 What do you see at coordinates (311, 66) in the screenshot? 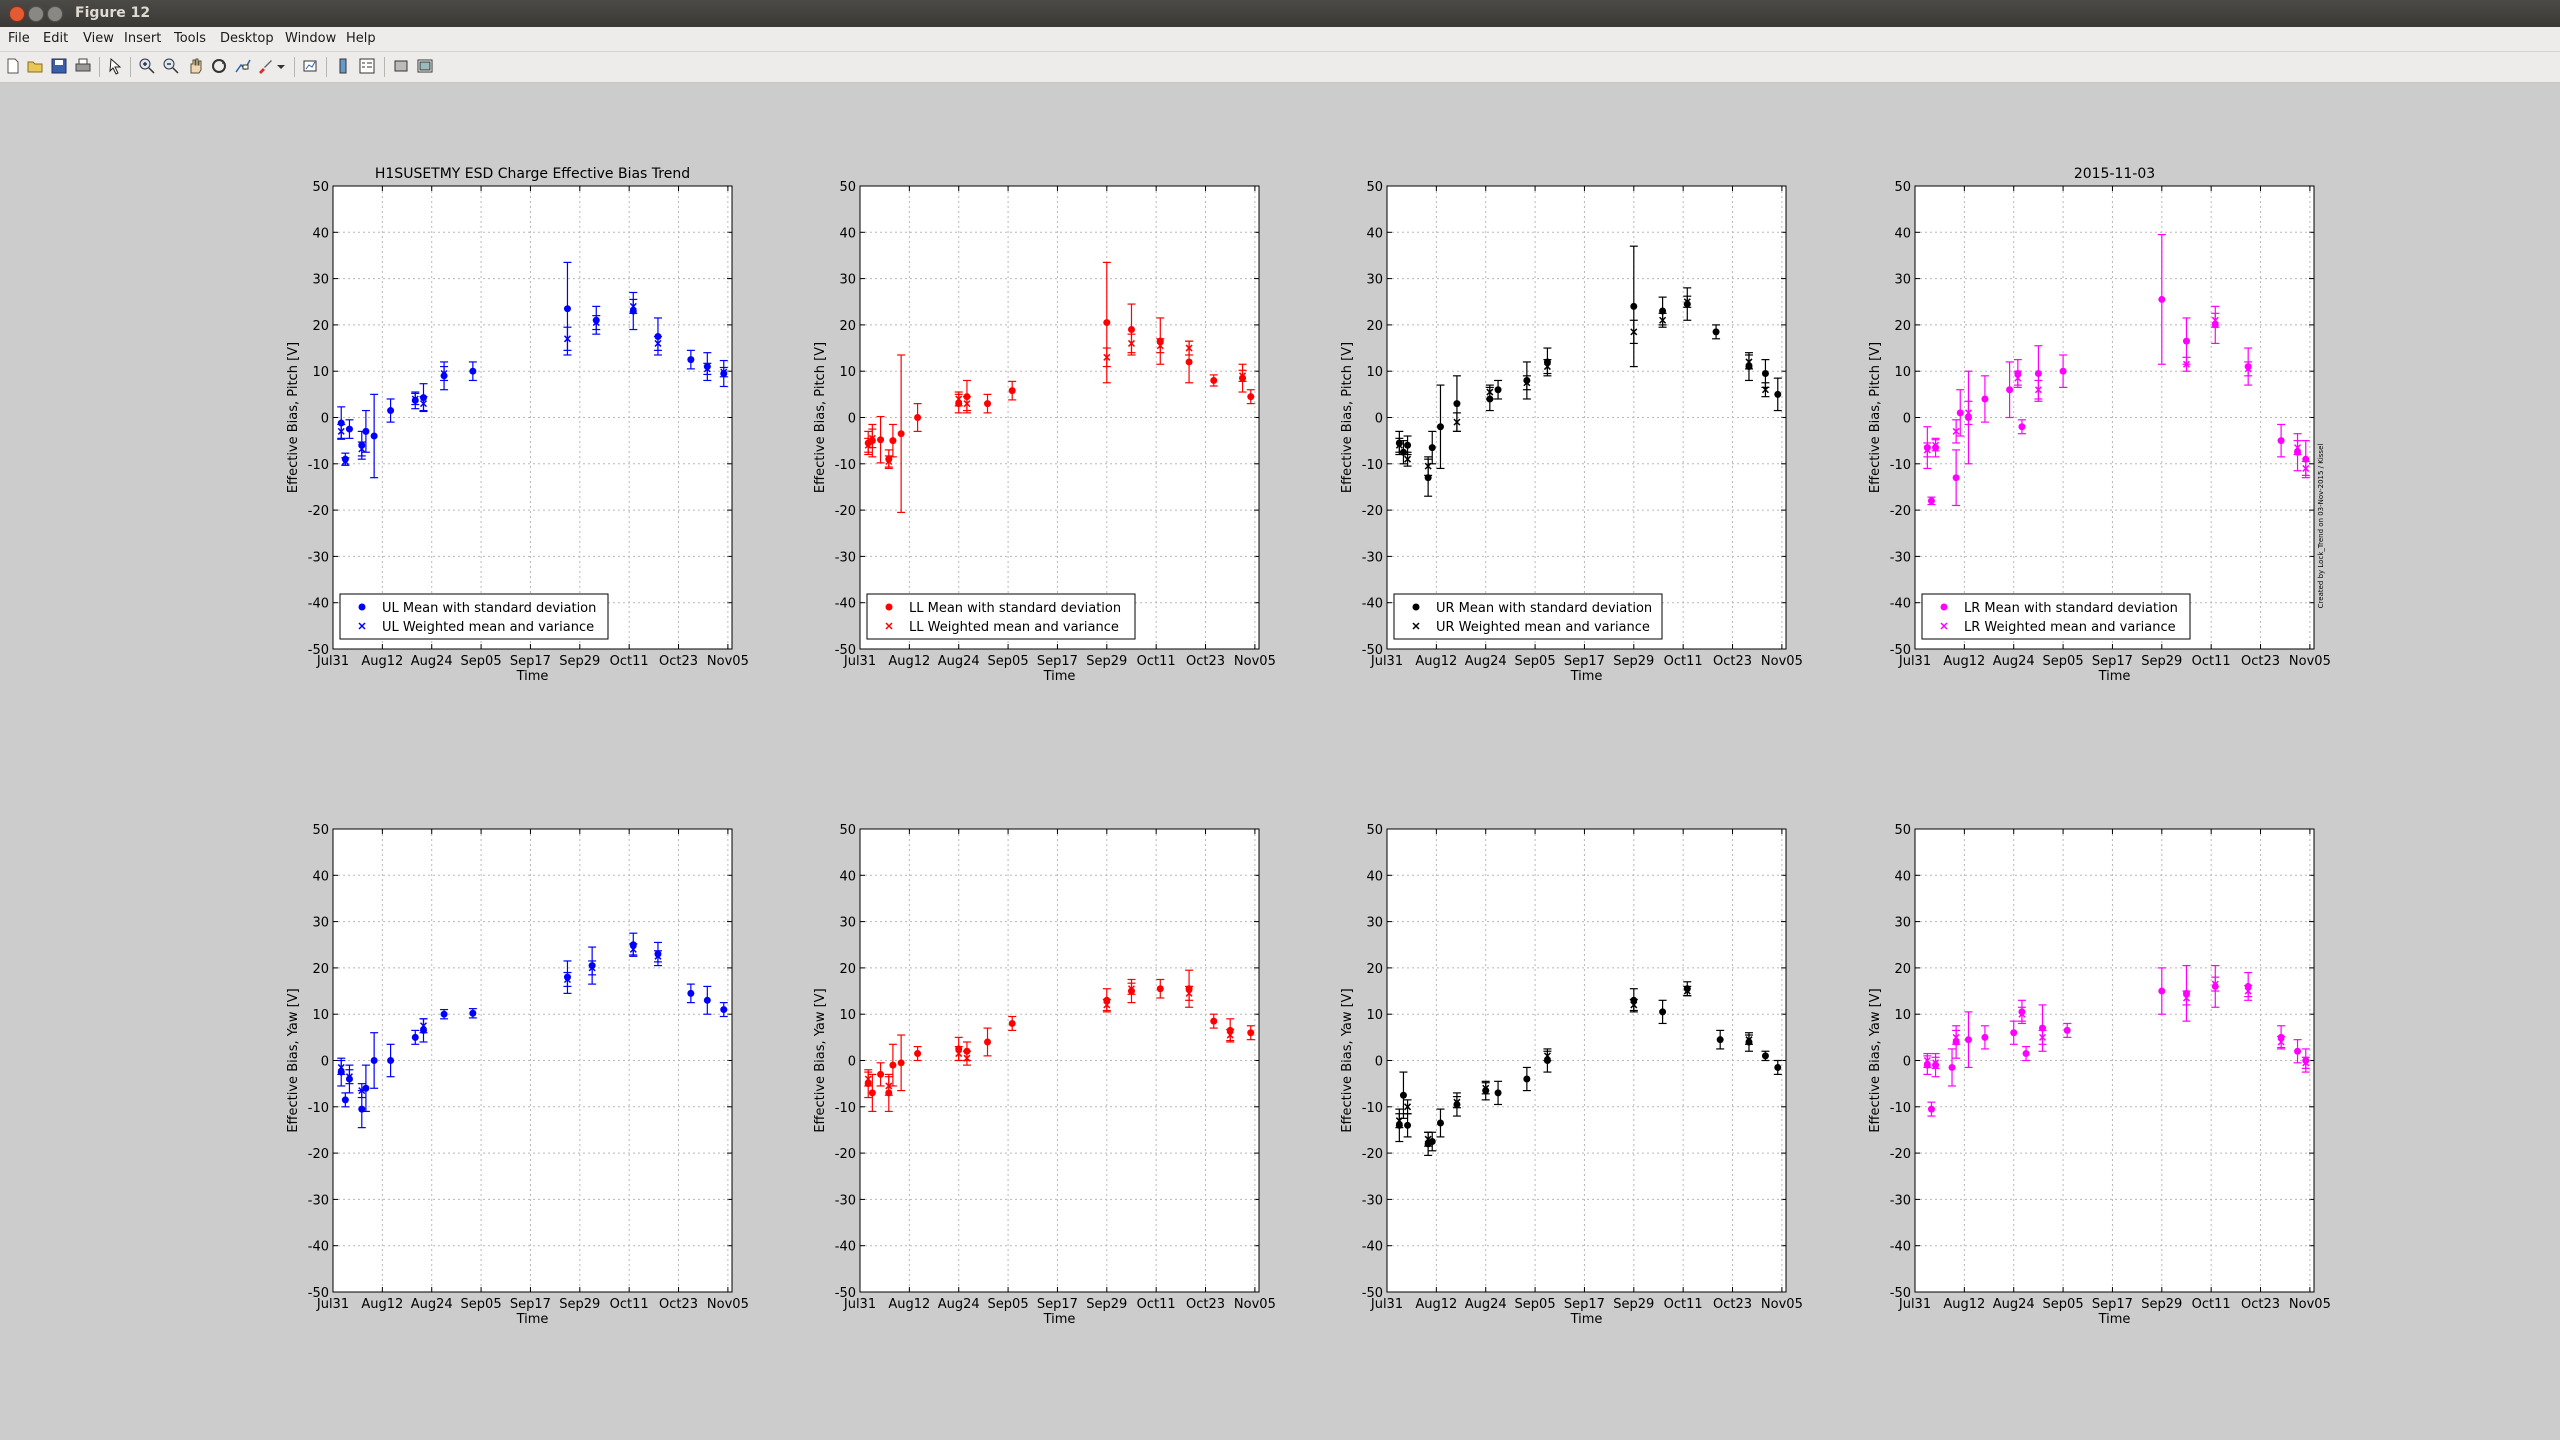
I see `link-plot-icon` at bounding box center [311, 66].